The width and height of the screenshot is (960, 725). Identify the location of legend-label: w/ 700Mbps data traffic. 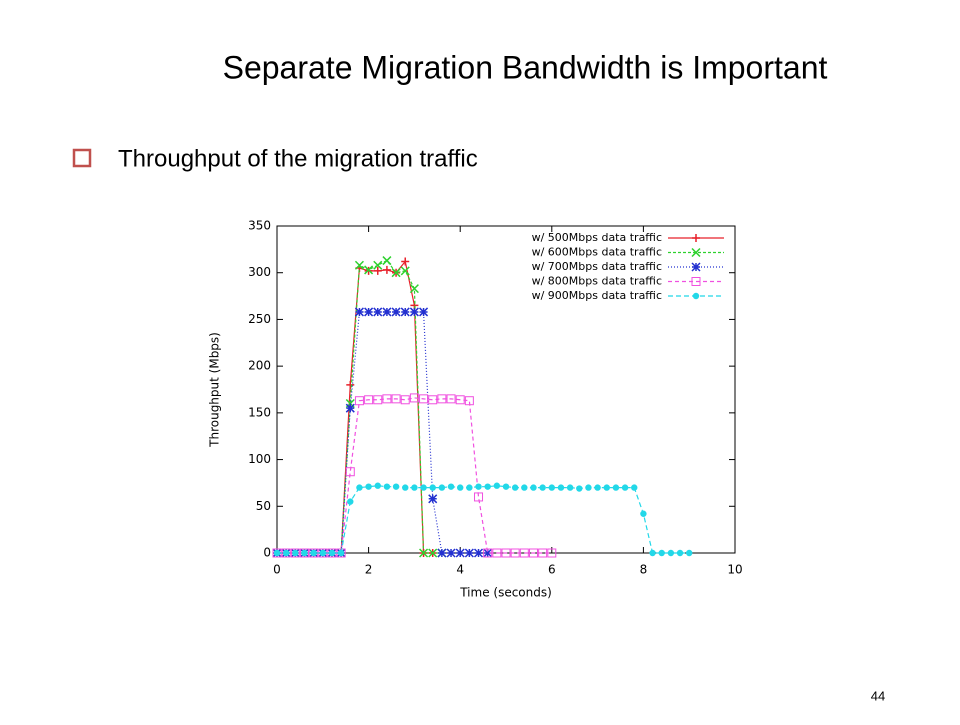
(597, 266).